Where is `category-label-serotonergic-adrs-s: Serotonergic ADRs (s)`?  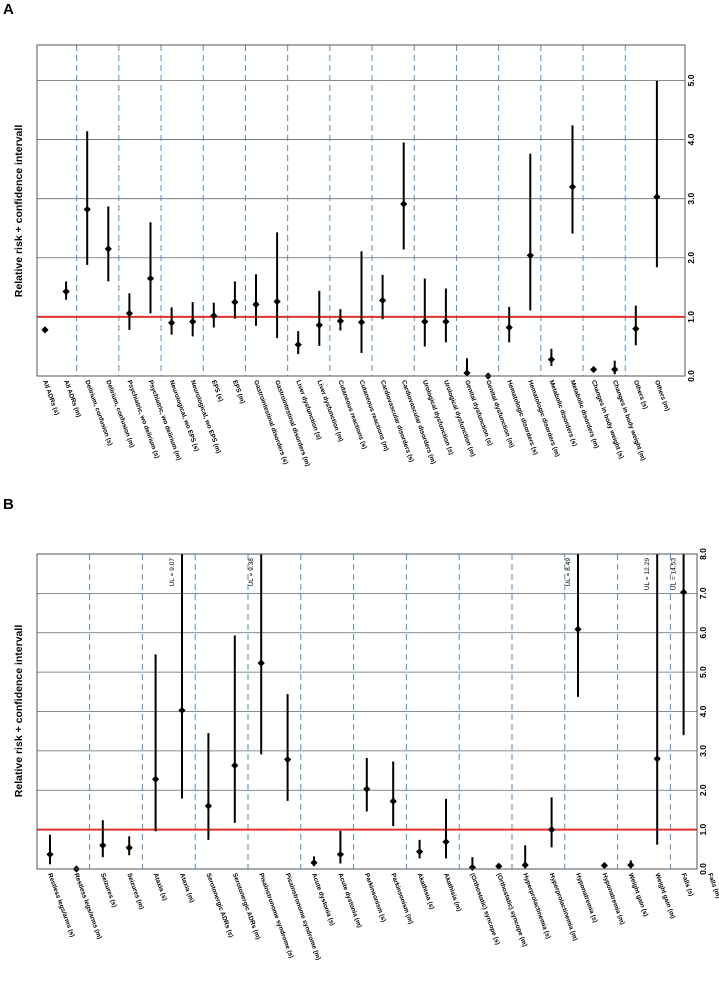
category-label-serotonergic-adrs-s: Serotonergic ADRs (s) is located at coordinates (220, 905).